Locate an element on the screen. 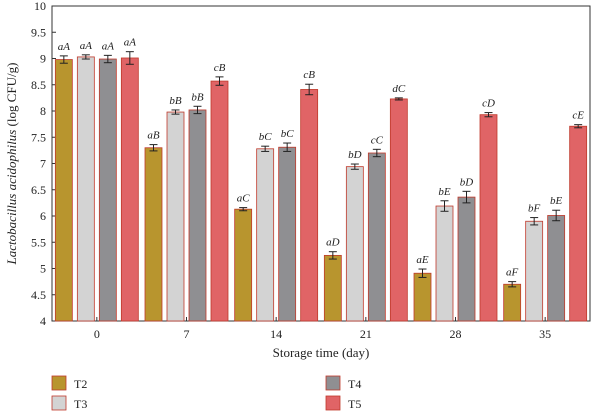 This screenshot has height=416, width=600. y-tick-label: 5 is located at coordinates (43, 269).